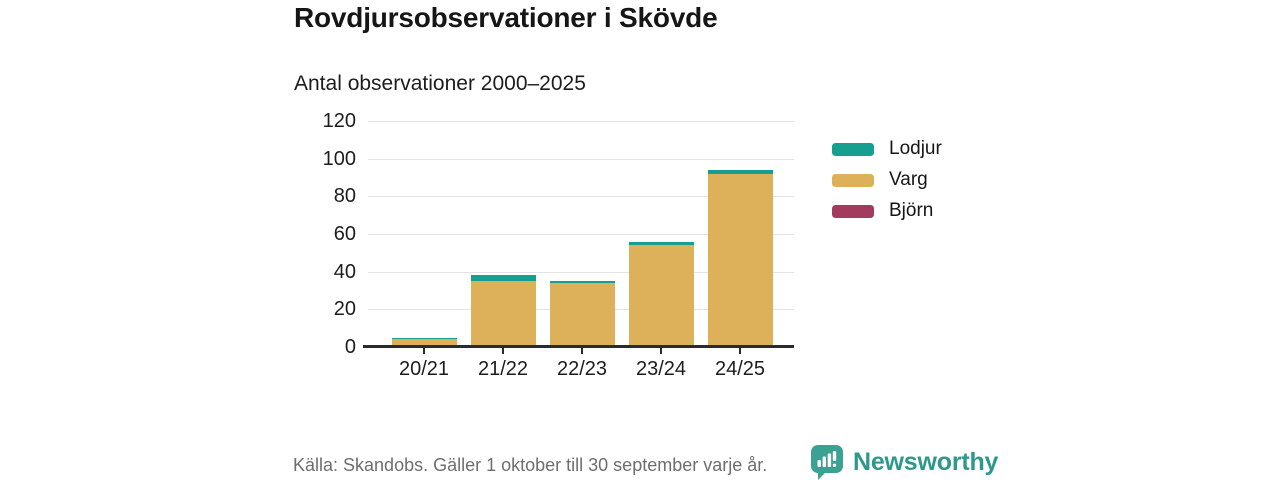 This screenshot has width=1280, height=485. Describe the element at coordinates (661, 296) in the screenshot. I see `bar-segment-varg-23/24` at that location.